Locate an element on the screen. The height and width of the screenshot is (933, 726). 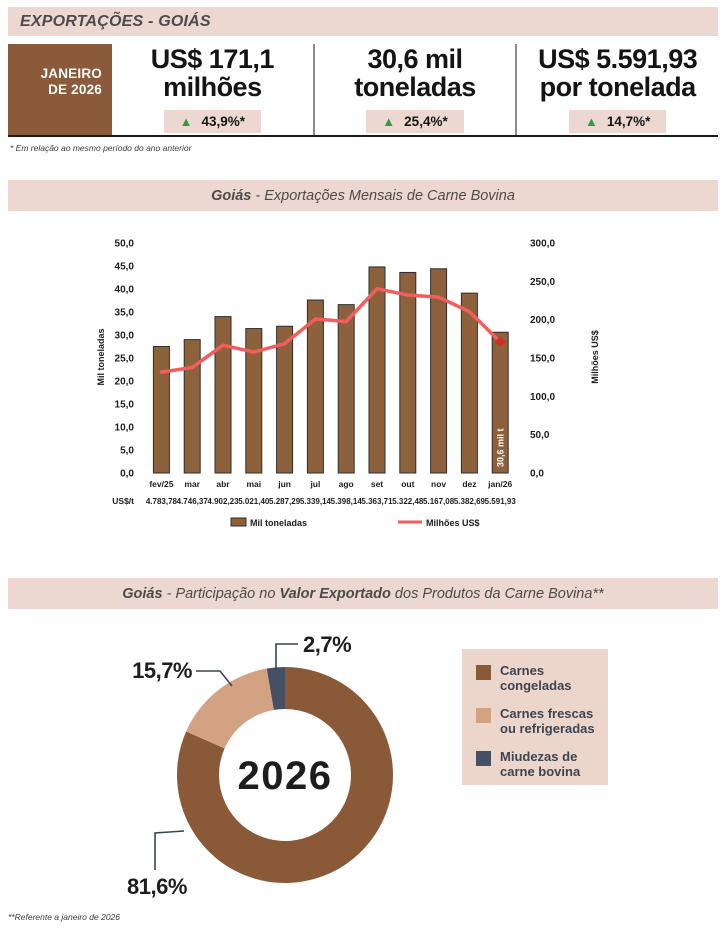
kpi-price-per-ton: US$ 5.591,93 por tonelada ▲ 14,7%* is located at coordinates (617, 89).